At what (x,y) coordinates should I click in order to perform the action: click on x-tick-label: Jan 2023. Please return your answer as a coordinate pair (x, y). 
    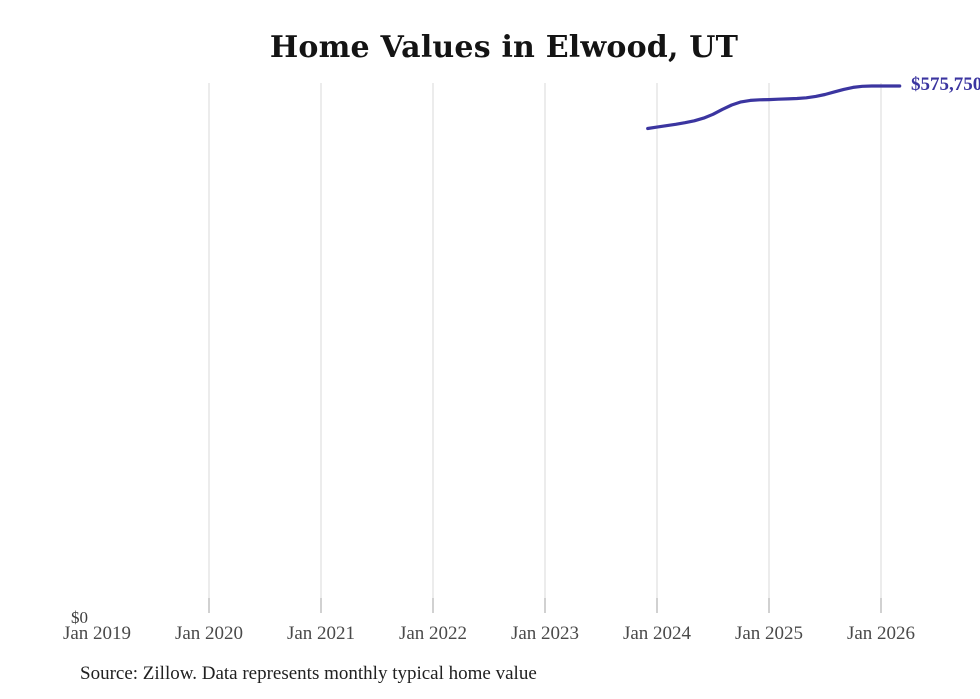
    Looking at the image, I should click on (545, 633).